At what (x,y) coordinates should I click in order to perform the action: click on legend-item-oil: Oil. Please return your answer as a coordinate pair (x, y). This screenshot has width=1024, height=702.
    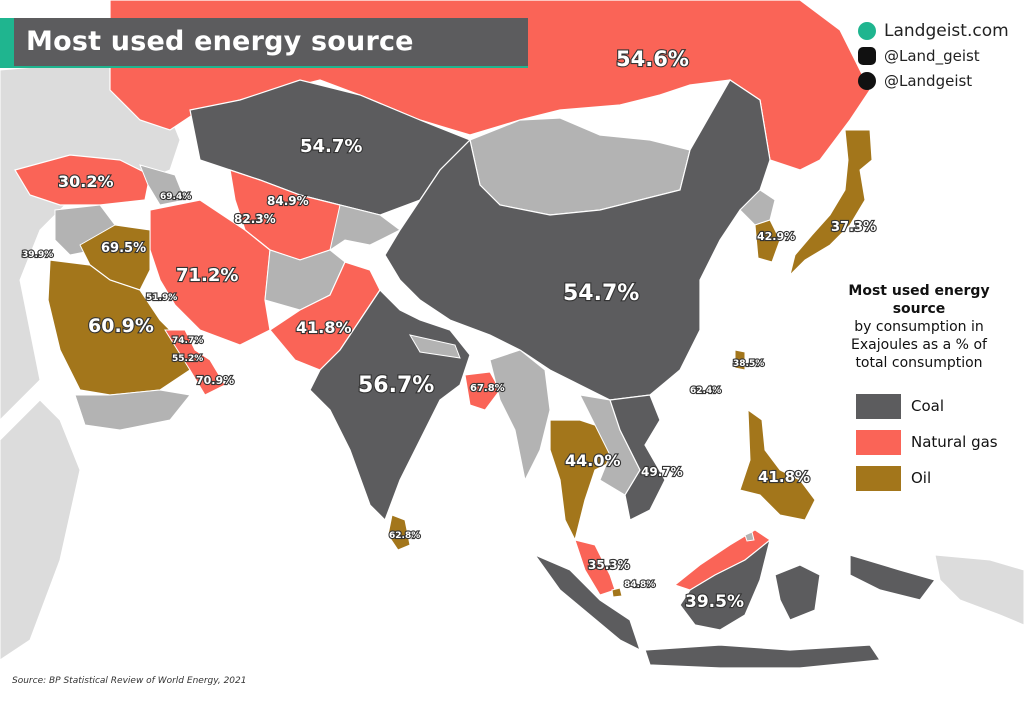
    Looking at the image, I should click on (919, 478).